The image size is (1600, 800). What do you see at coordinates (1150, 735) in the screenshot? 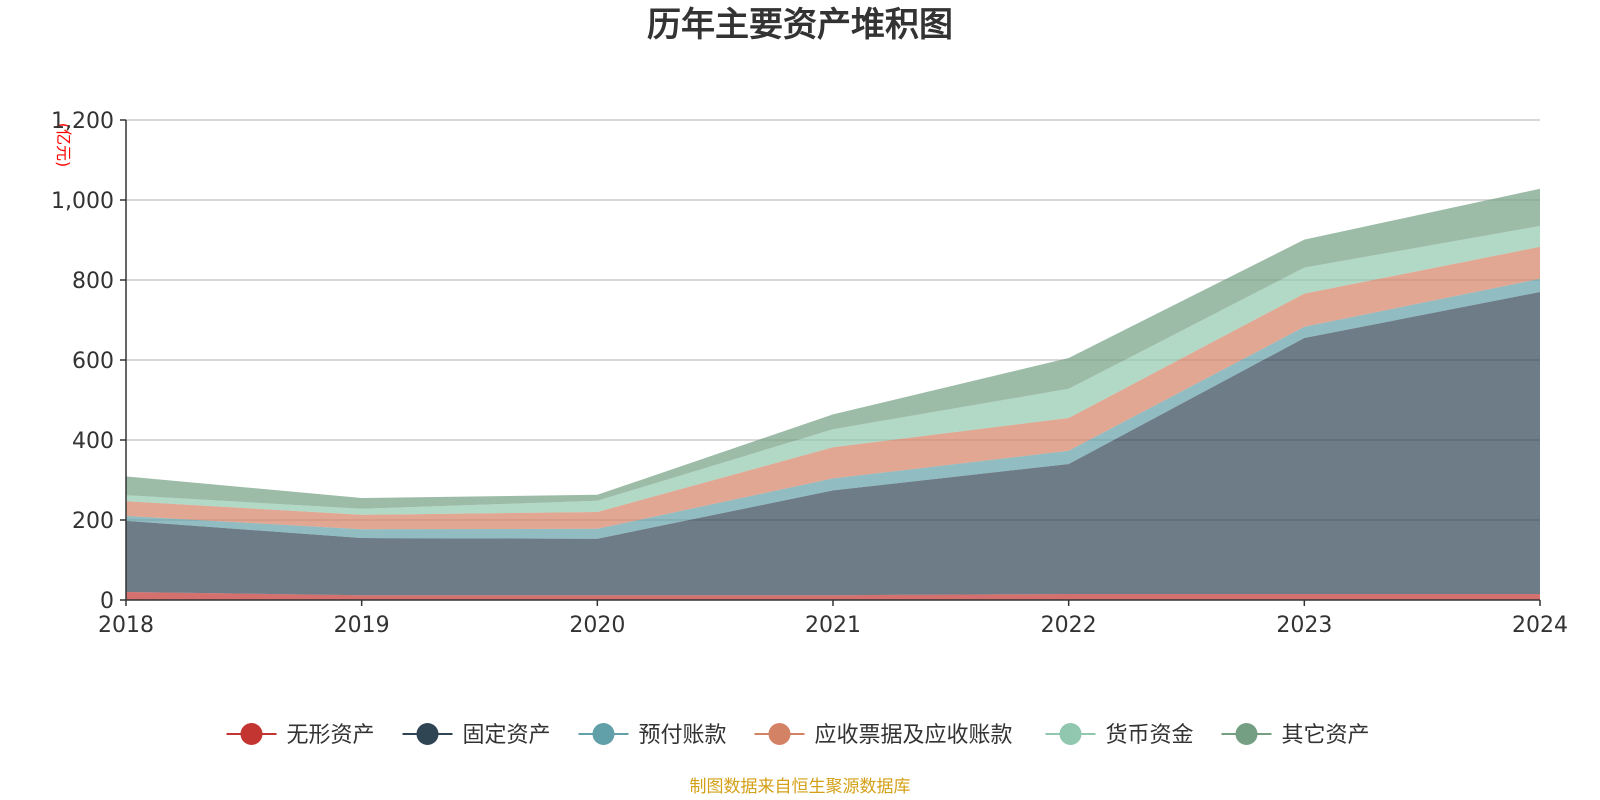
I see `legend-label: 货币资金` at bounding box center [1150, 735].